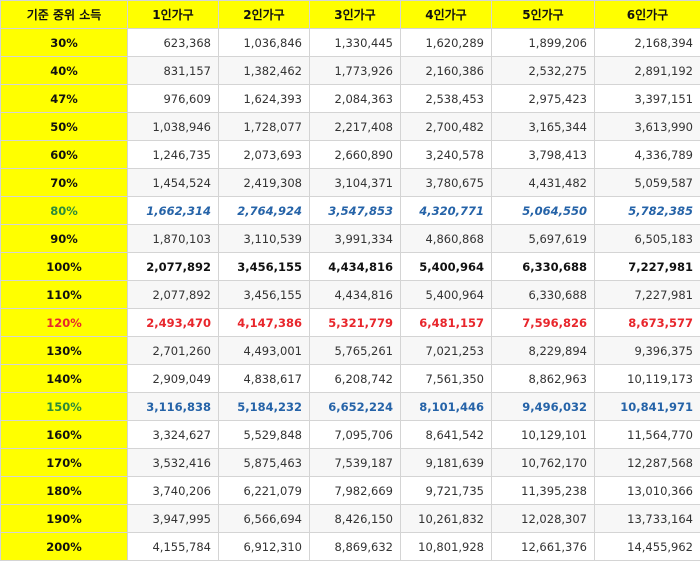 This screenshot has width=700, height=565. What do you see at coordinates (173, 14) in the screenshot?
I see `column-header-1-person: 1인가구` at bounding box center [173, 14].